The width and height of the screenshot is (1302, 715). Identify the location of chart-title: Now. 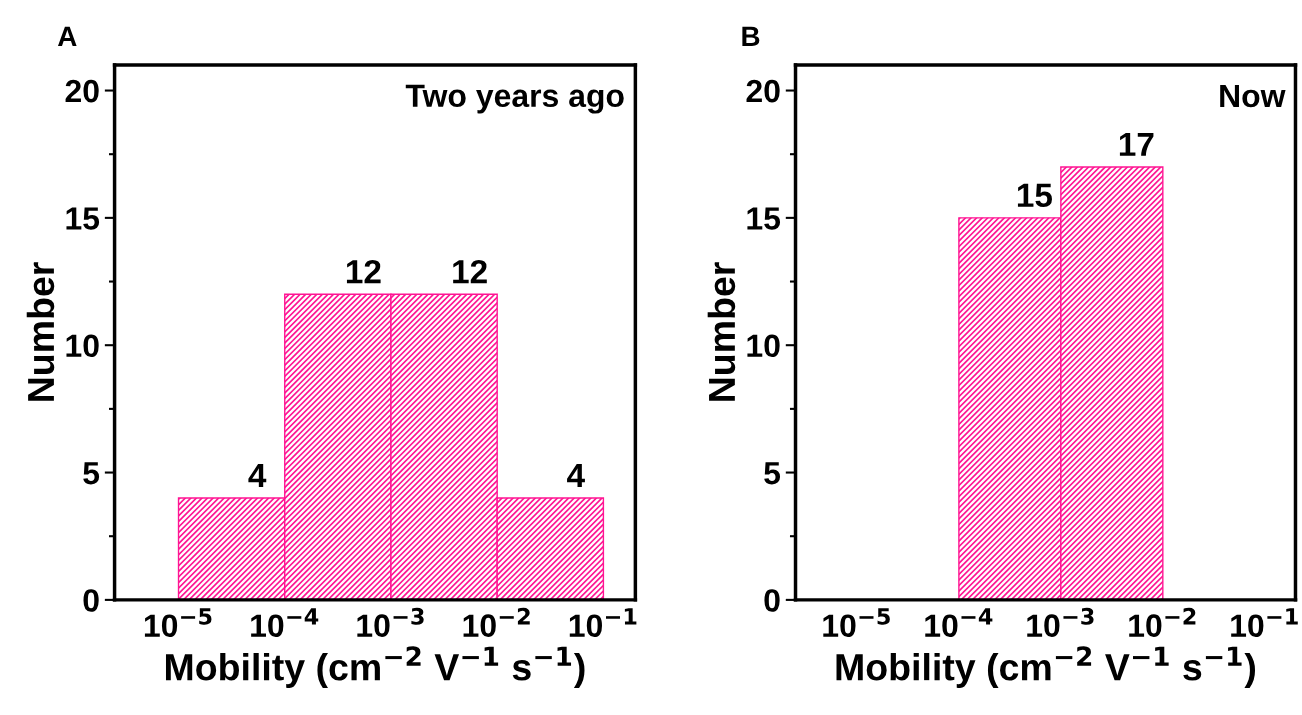
(1253, 96).